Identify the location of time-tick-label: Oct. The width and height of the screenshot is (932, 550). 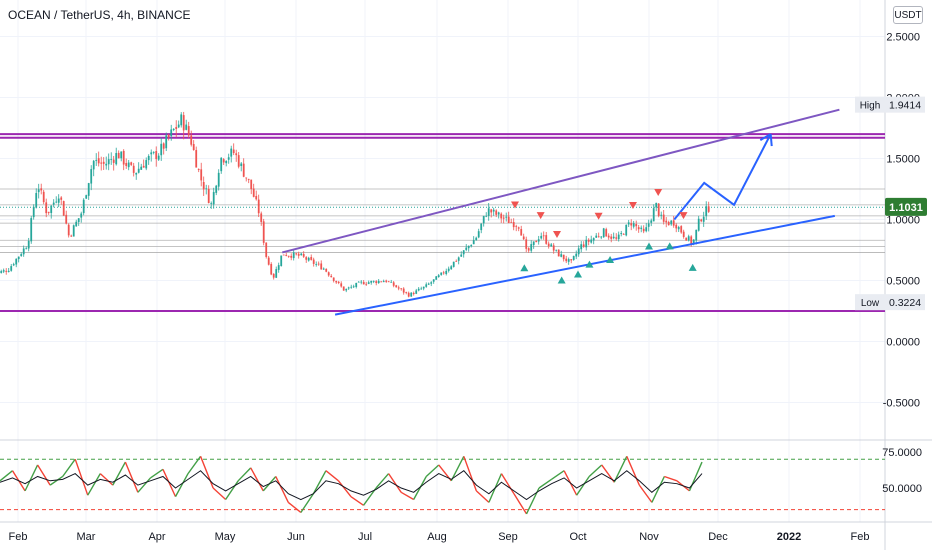
(577, 537).